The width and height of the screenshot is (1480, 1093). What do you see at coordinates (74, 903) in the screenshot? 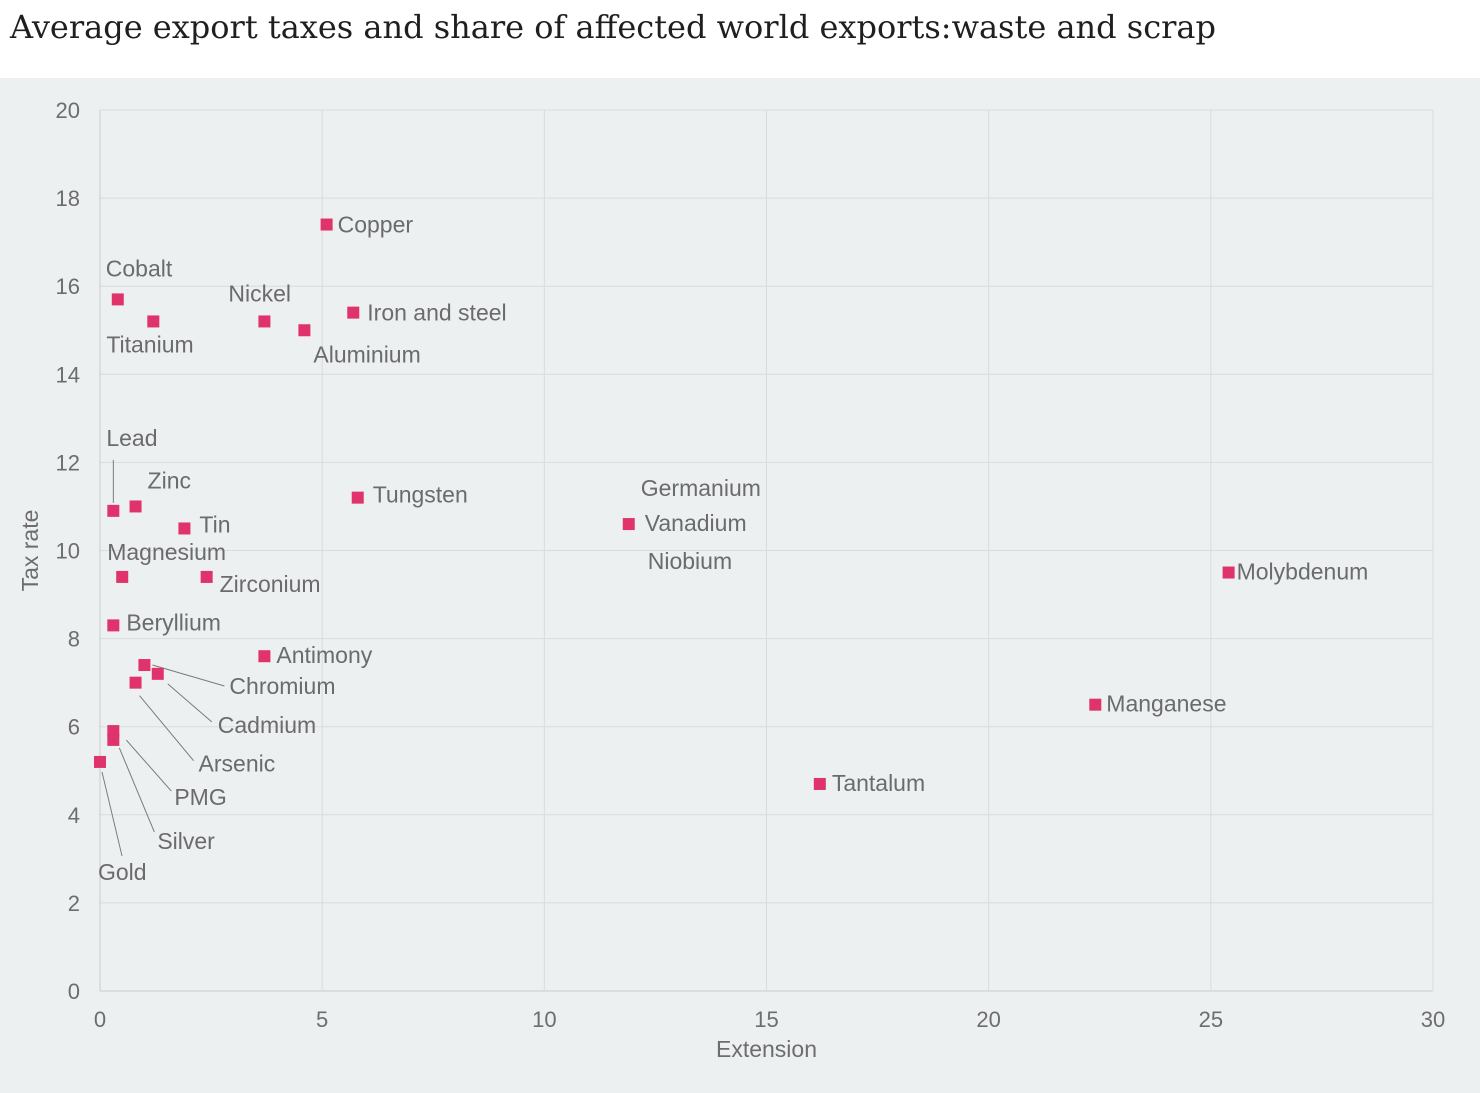
I see `y-tick-label: 2` at bounding box center [74, 903].